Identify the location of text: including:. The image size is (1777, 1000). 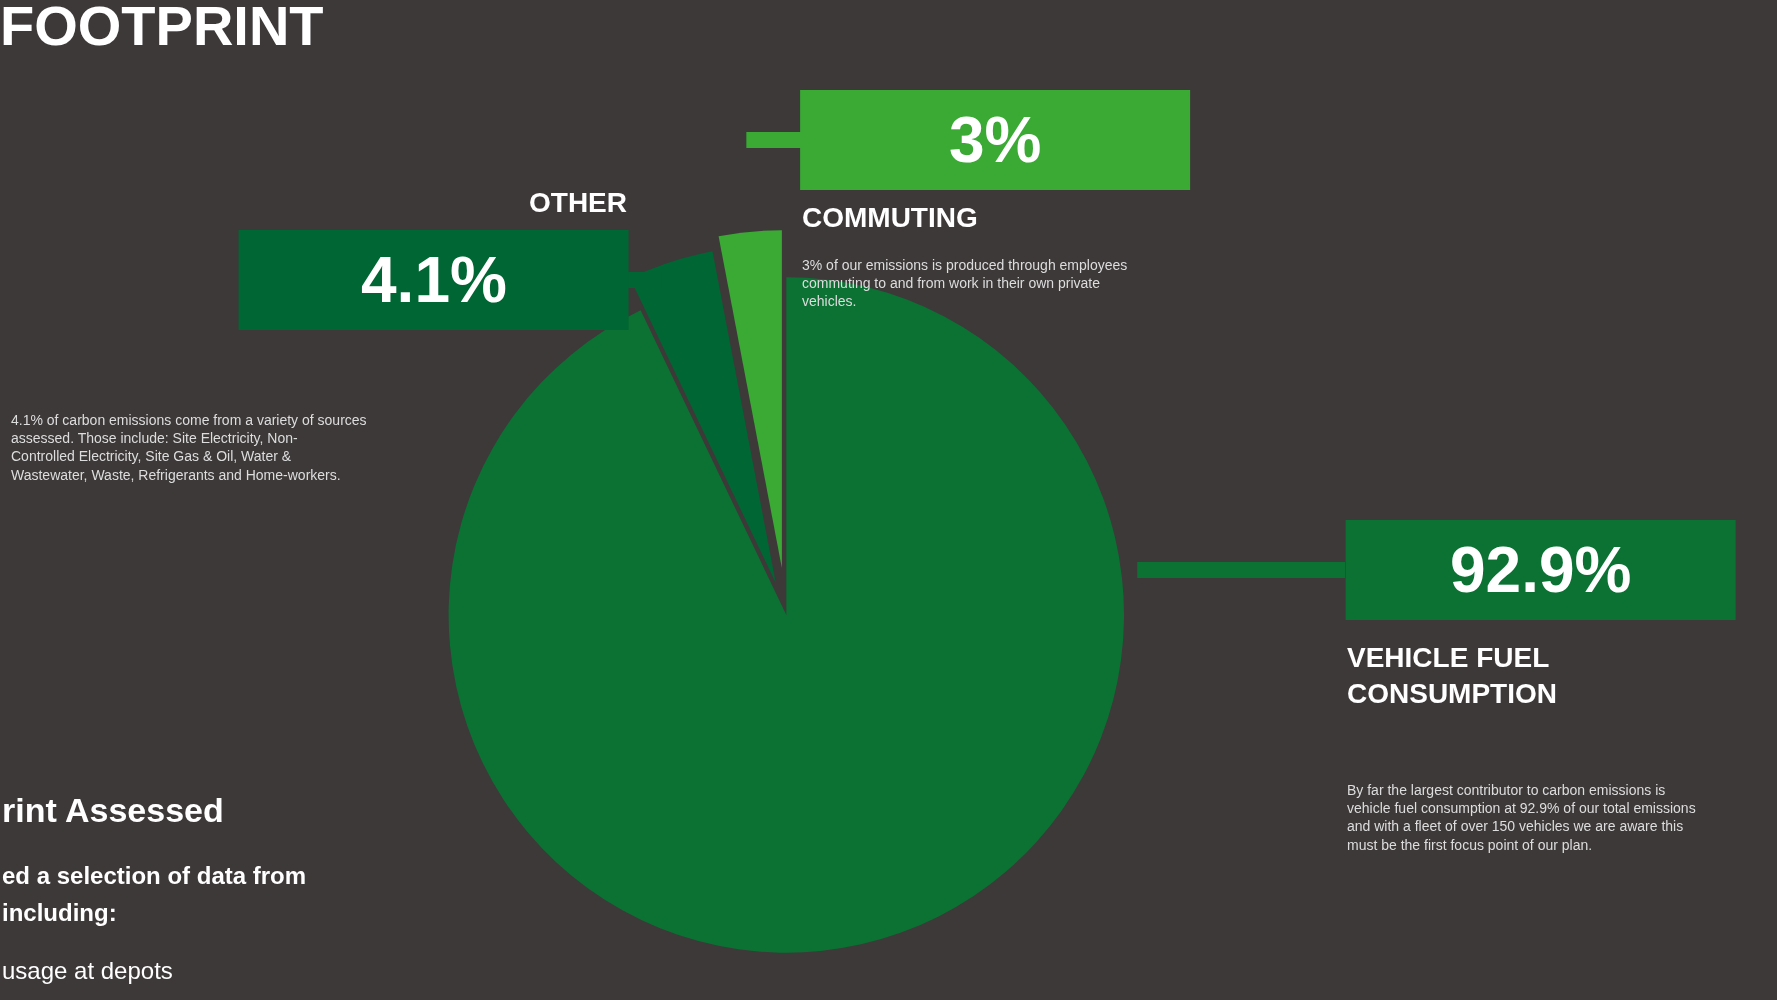
(59, 912).